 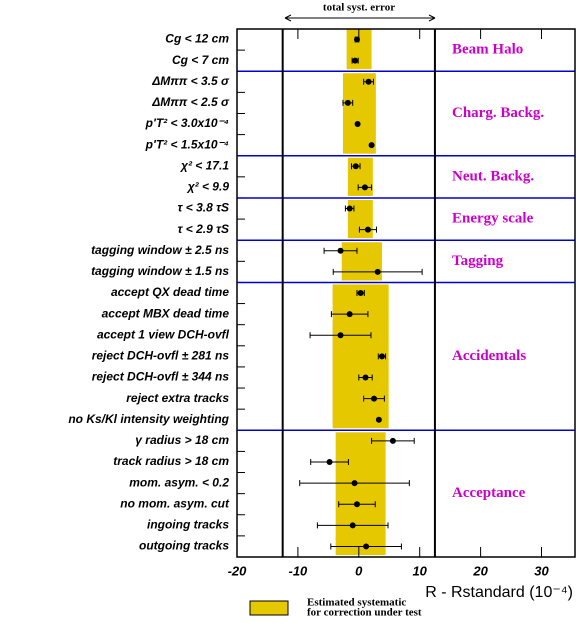 What do you see at coordinates (163, 334) in the screenshot?
I see `row-label: accept 1 view DCH-ovfl` at bounding box center [163, 334].